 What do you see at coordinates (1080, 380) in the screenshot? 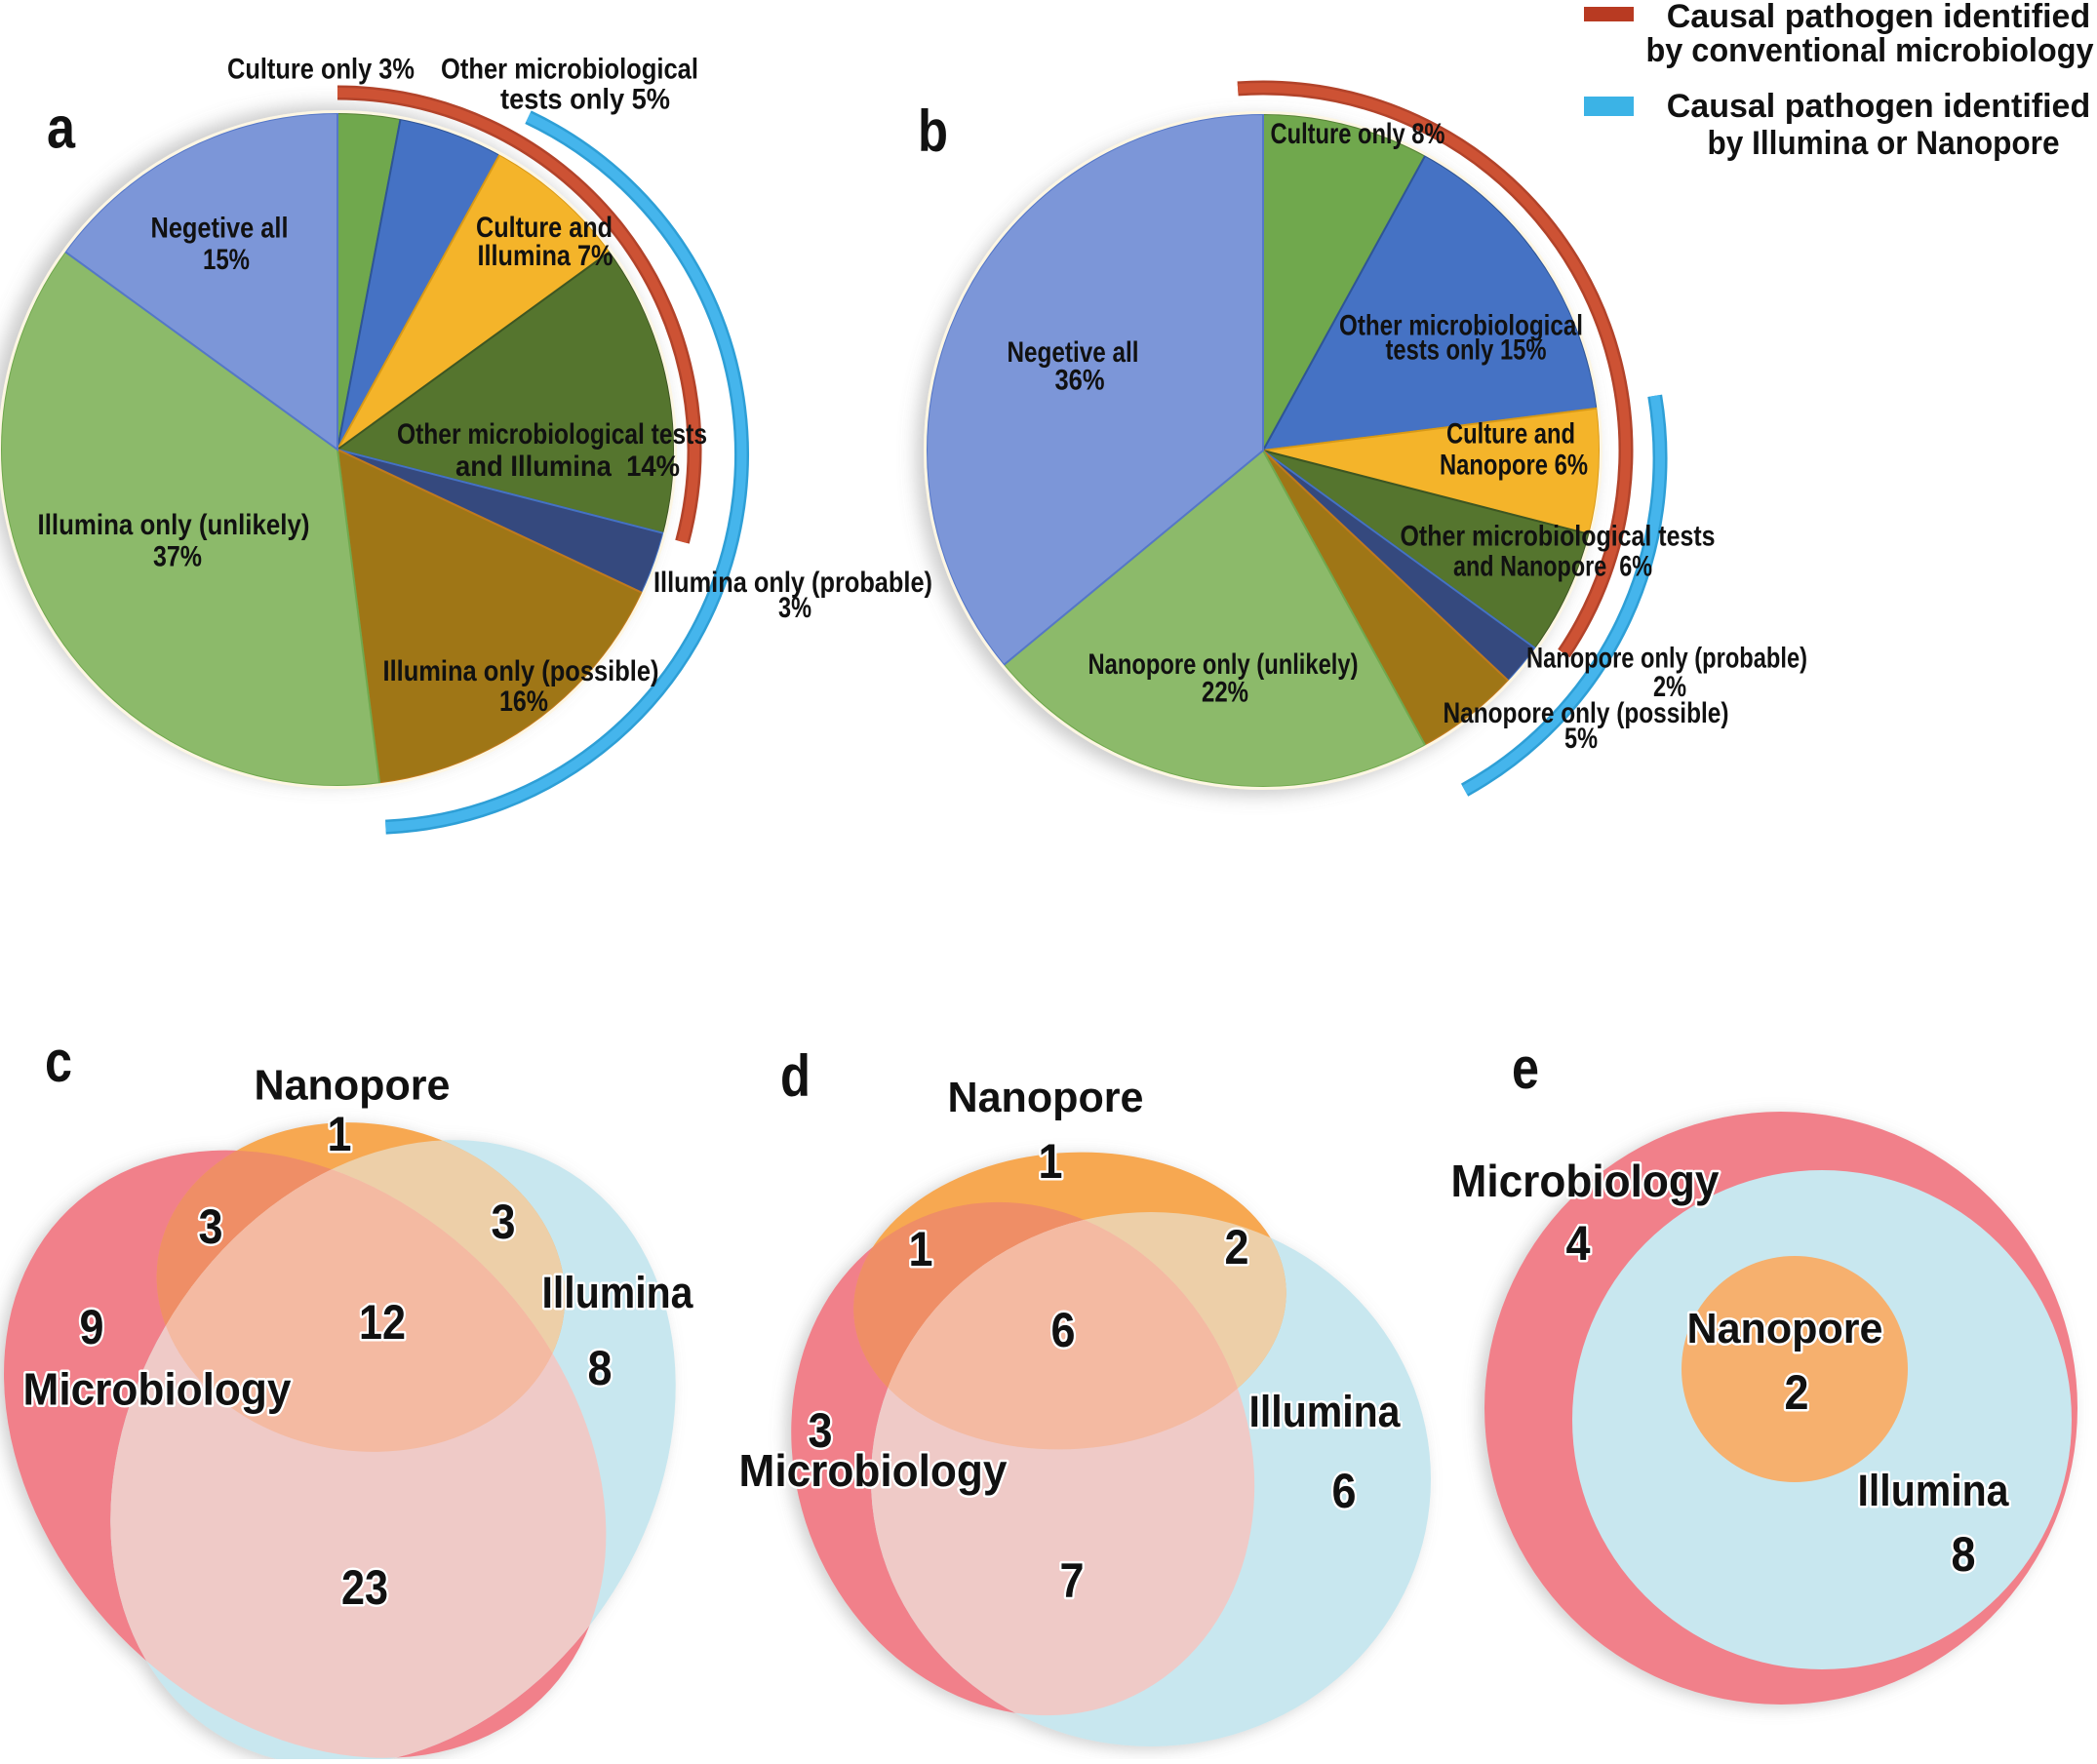
I see `svg-text: 36%` at bounding box center [1080, 380].